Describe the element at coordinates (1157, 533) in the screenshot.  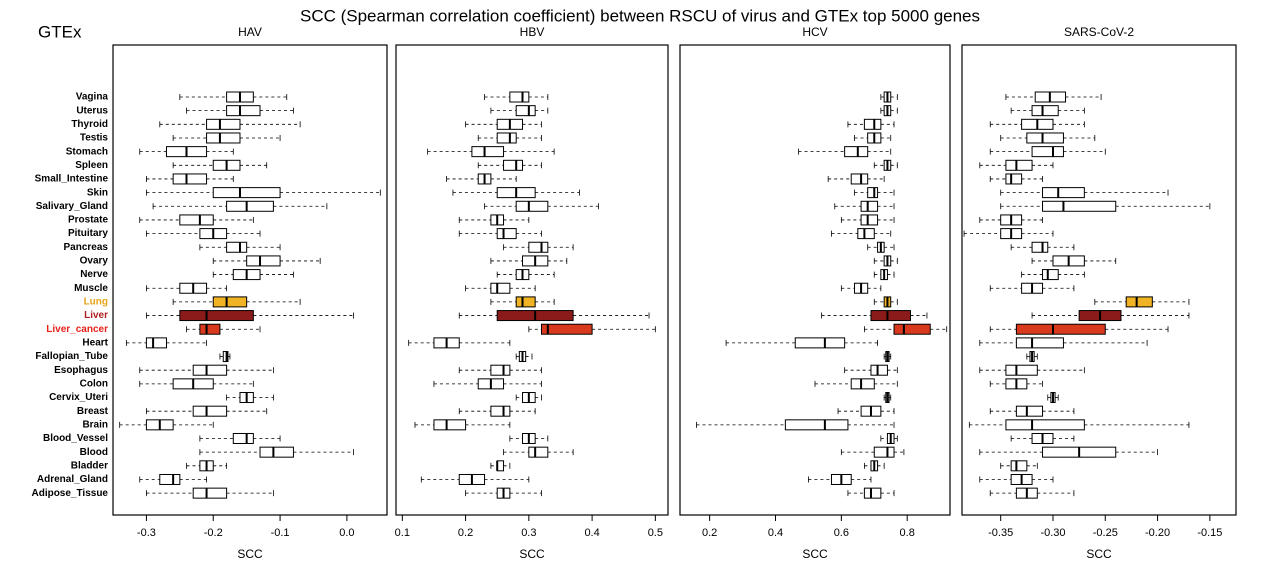
I see `x-tick-label: -0.20` at that location.